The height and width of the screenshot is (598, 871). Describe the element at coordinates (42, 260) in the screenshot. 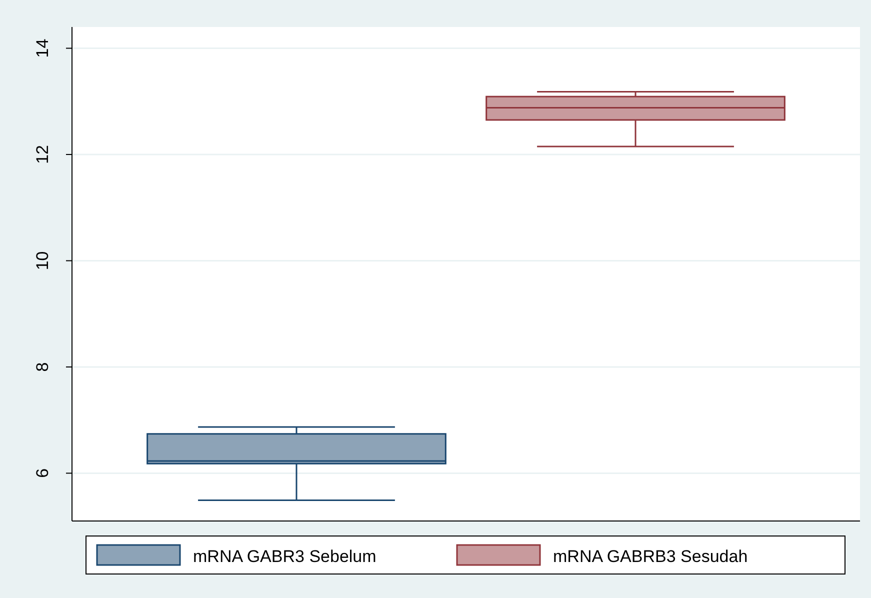

I see `y-tick-label: 10` at that location.